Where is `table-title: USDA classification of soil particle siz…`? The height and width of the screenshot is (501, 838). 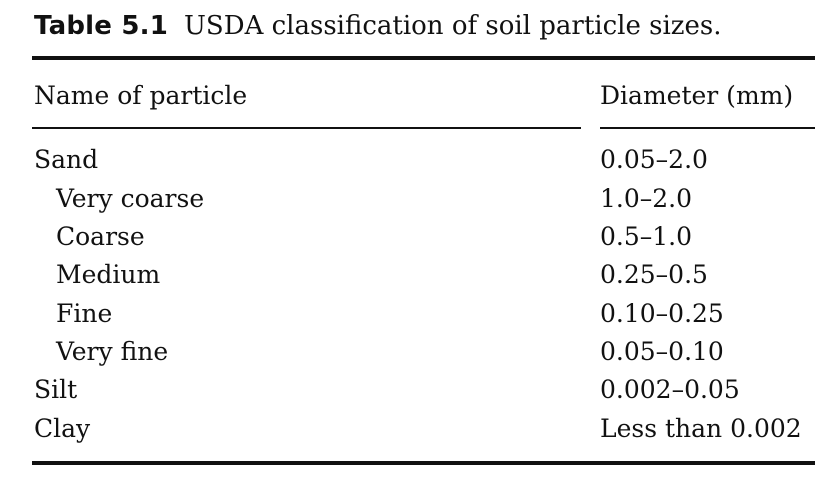 table-title: USDA classification of soil particle siz… is located at coordinates (453, 26).